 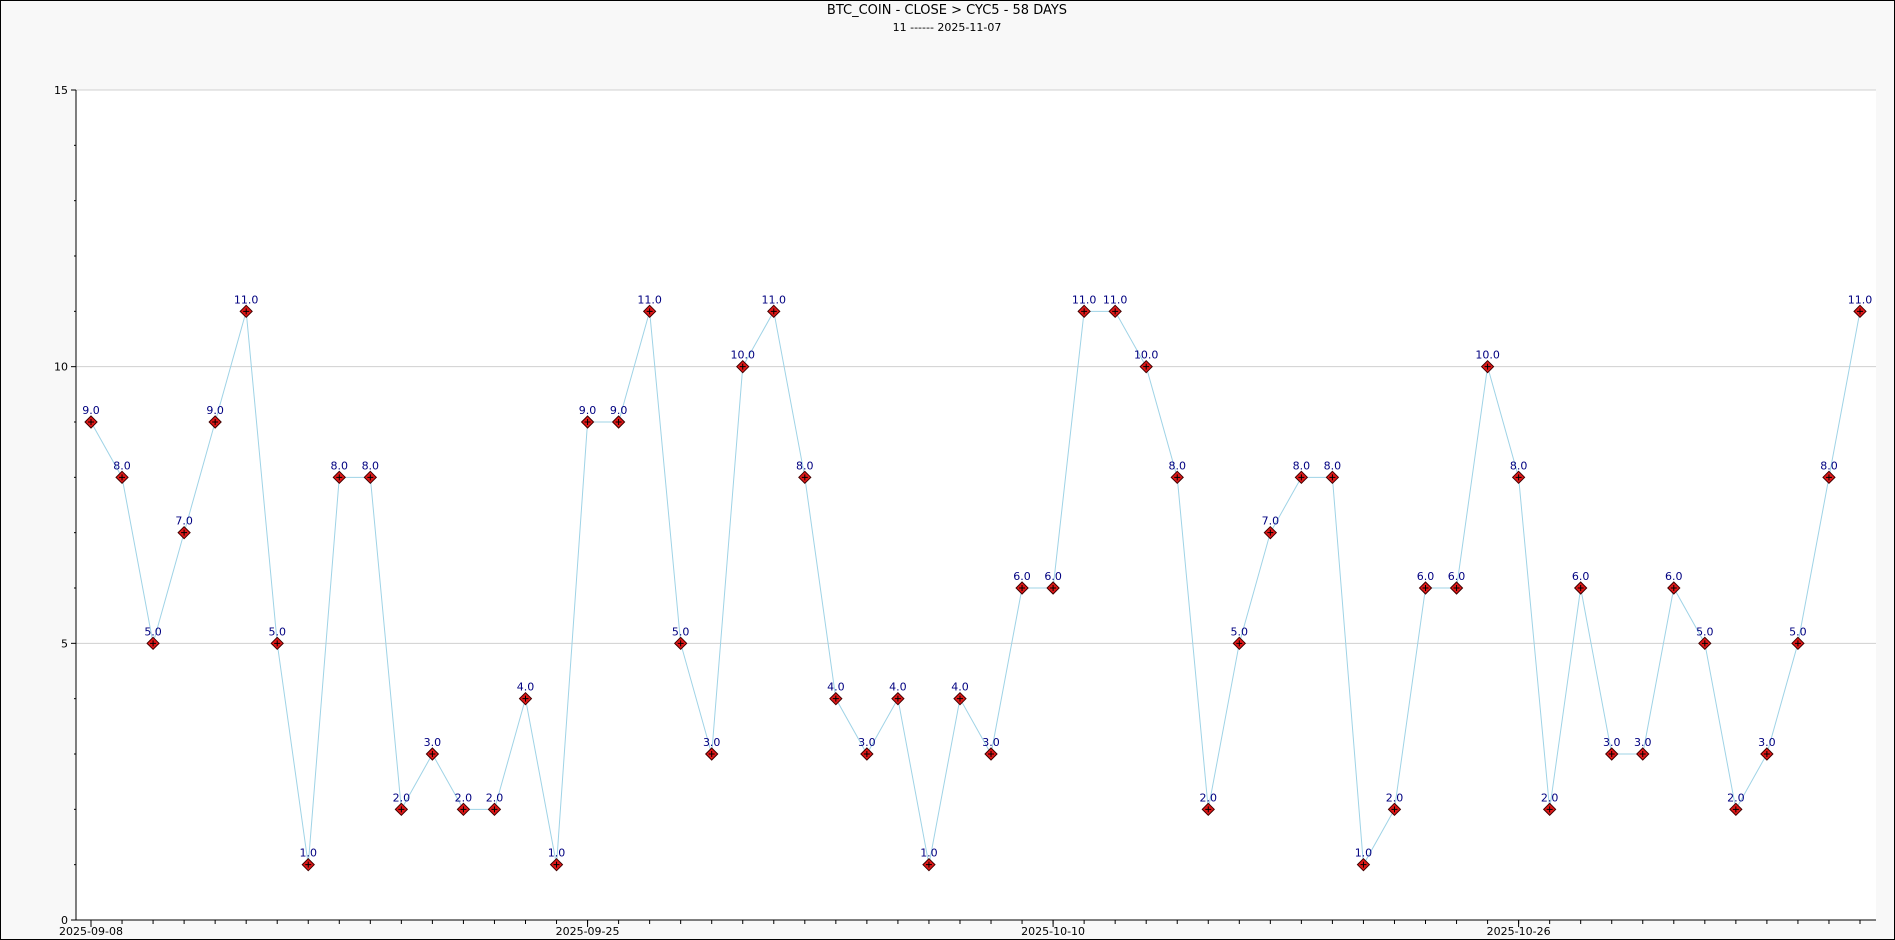 What do you see at coordinates (91, 931) in the screenshot?
I see `x-tick-label: 2025-09-08` at bounding box center [91, 931].